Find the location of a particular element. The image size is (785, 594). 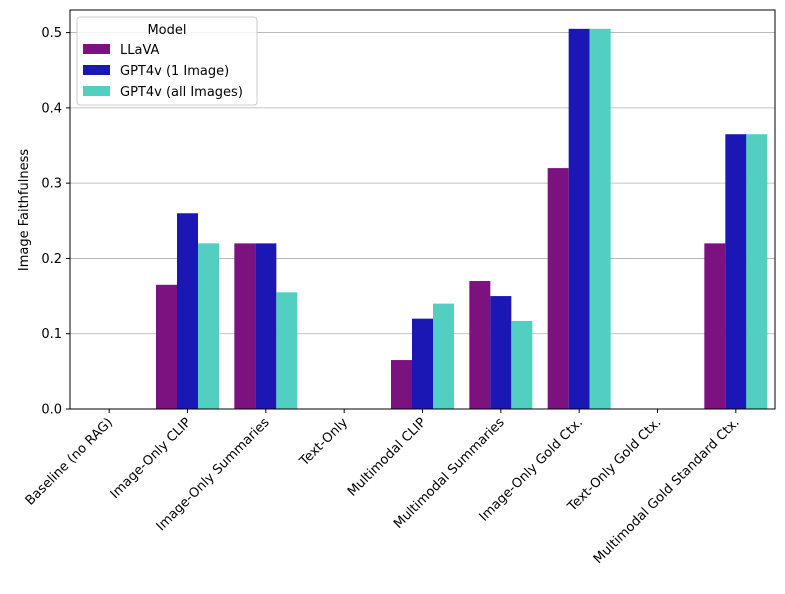

legend-box is located at coordinates (167, 61).